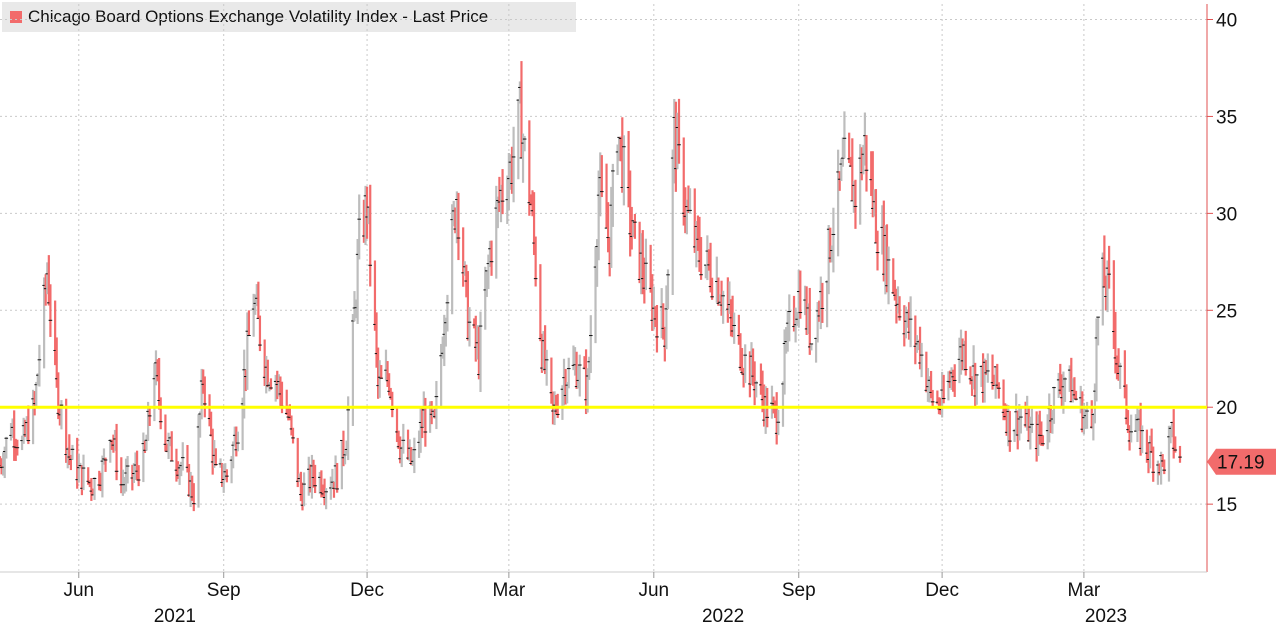 Image resolution: width=1279 pixels, height=628 pixels. Describe the element at coordinates (1241, 461) in the screenshot. I see `last-price-tag` at that location.